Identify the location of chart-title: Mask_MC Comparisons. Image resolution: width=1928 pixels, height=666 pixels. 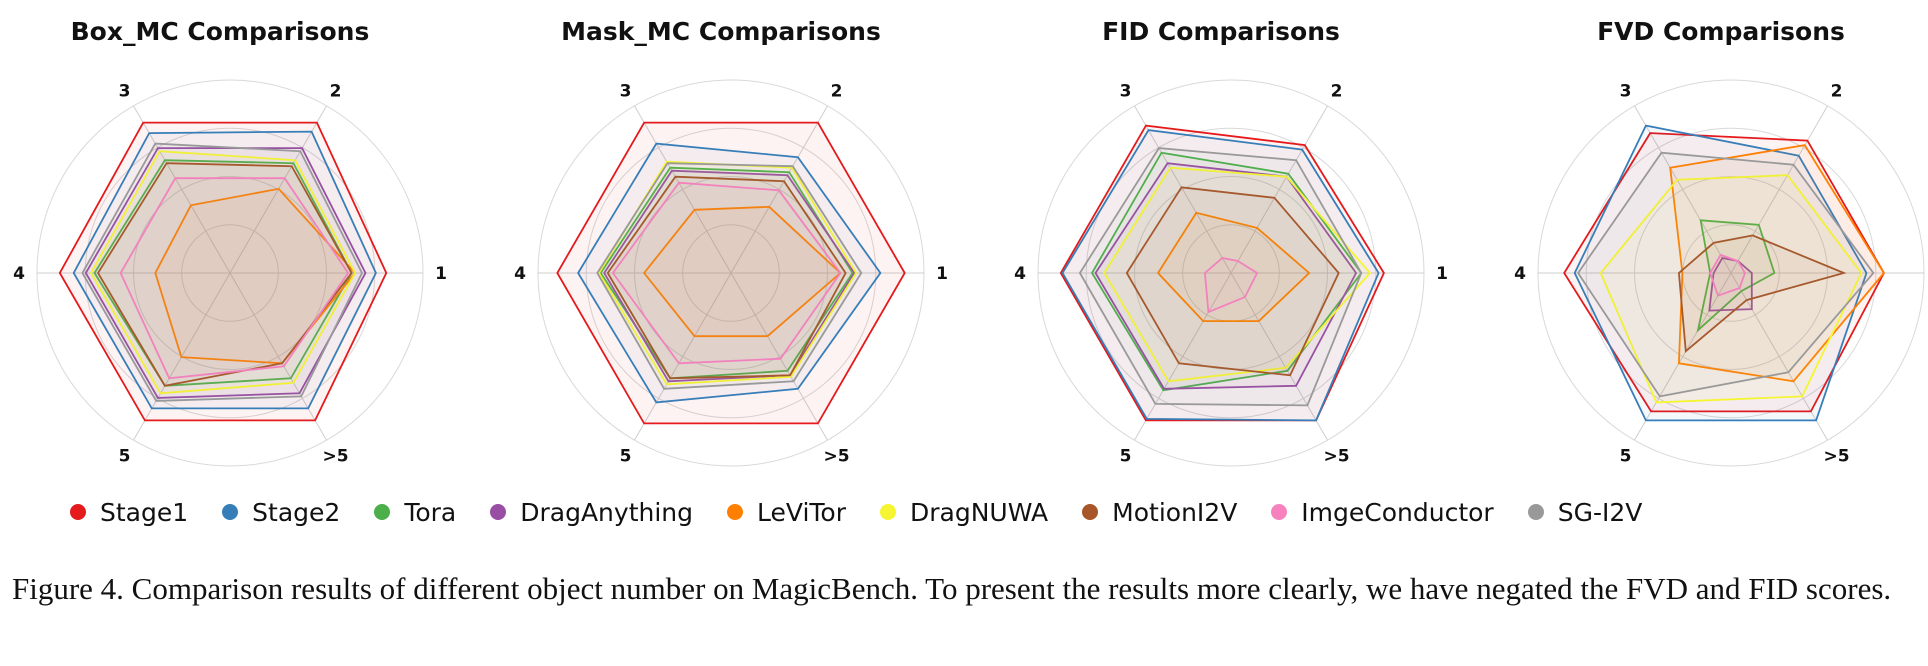
(721, 31).